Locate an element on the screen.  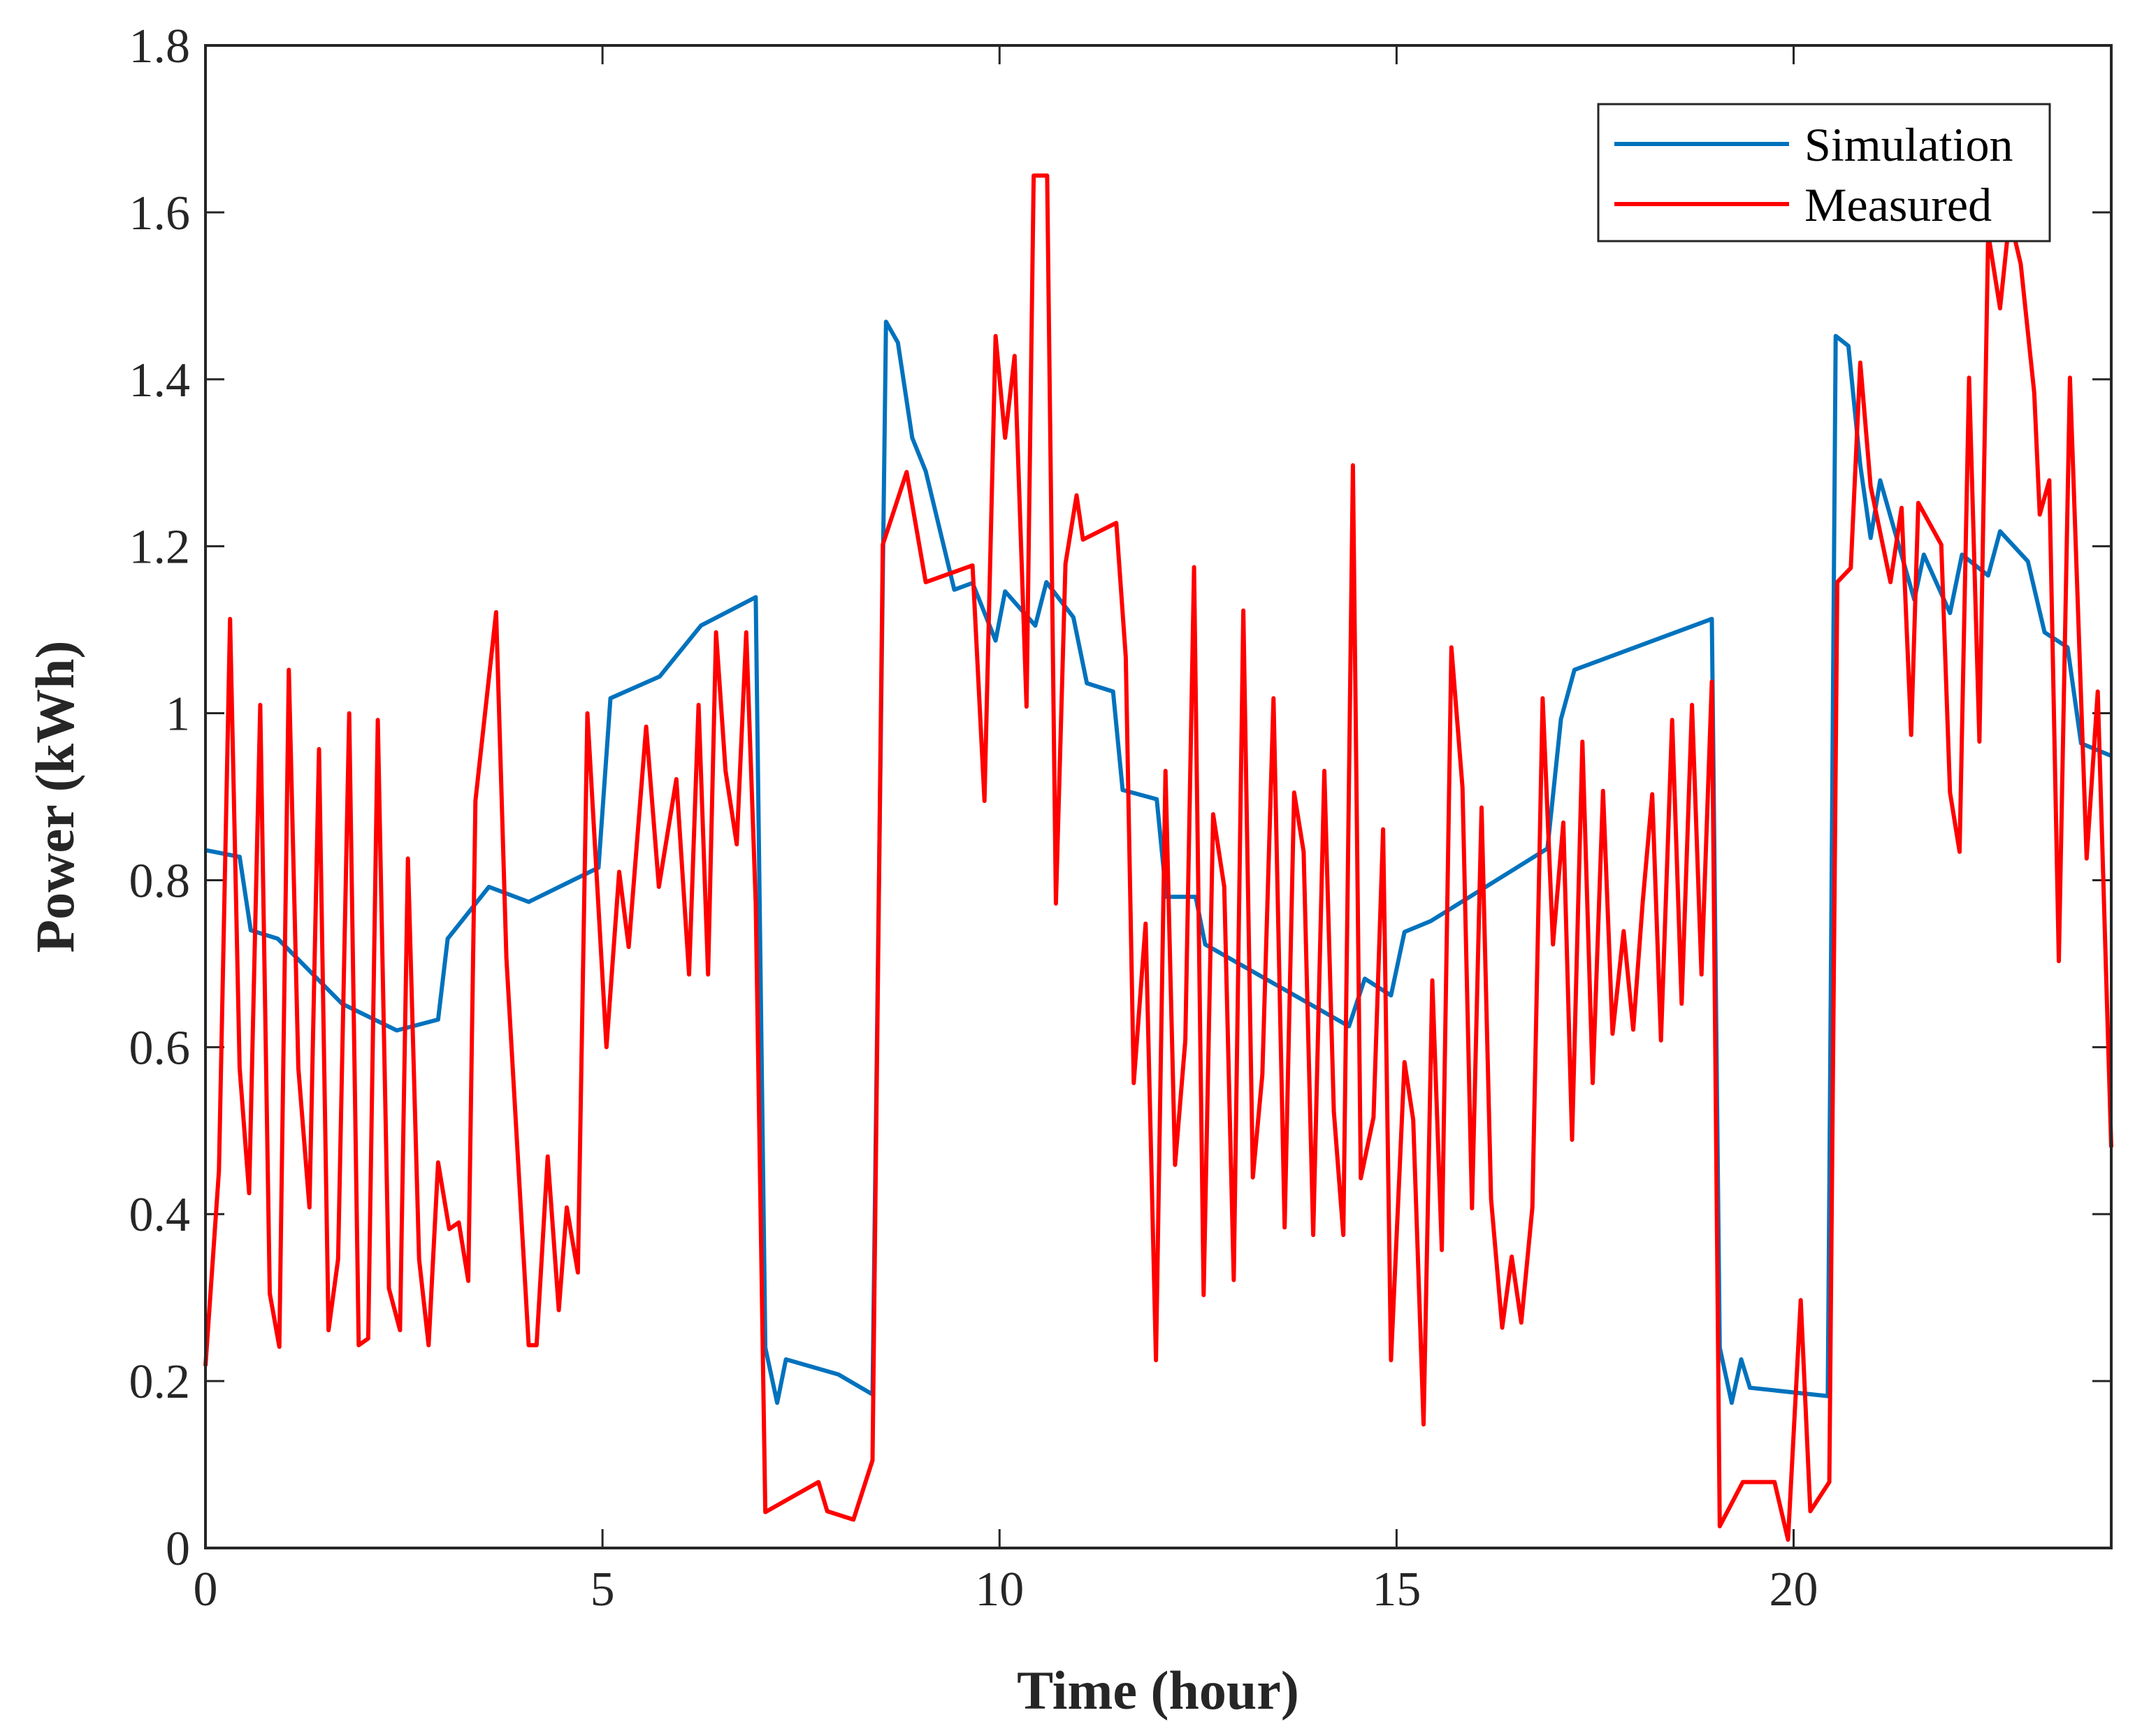
x-tick-label: 5 is located at coordinates (603, 1589).